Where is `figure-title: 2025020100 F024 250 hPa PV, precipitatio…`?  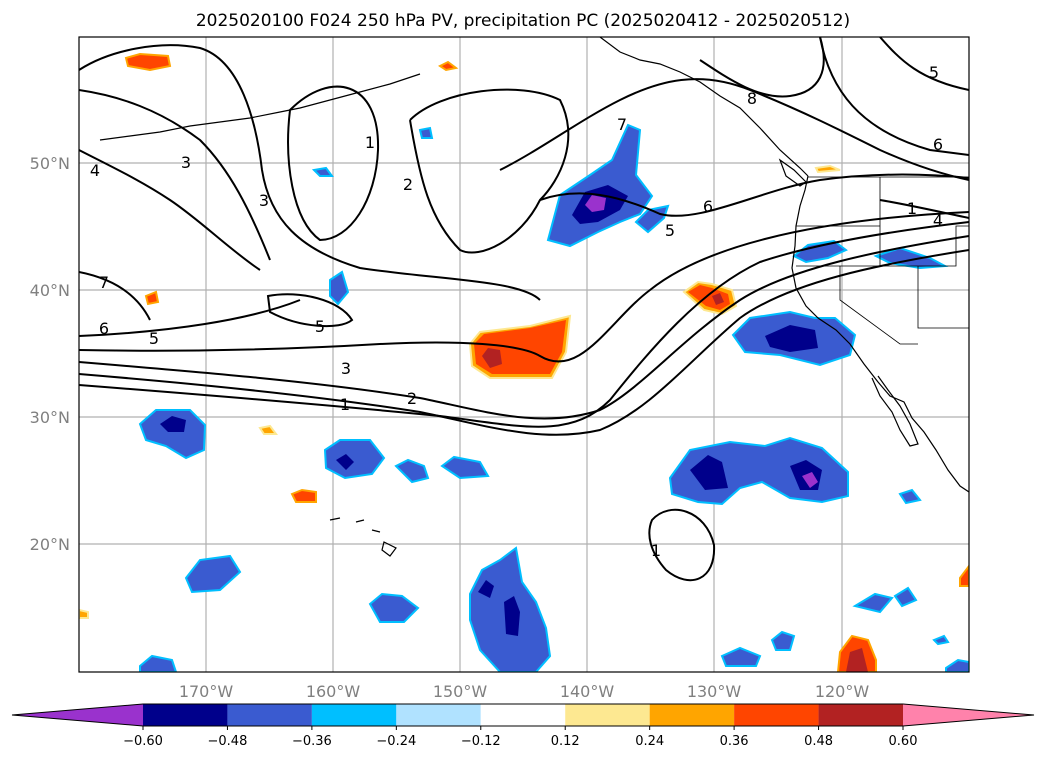 figure-title: 2025020100 F024 250 hPa PV, precipitatio… is located at coordinates (523, 21).